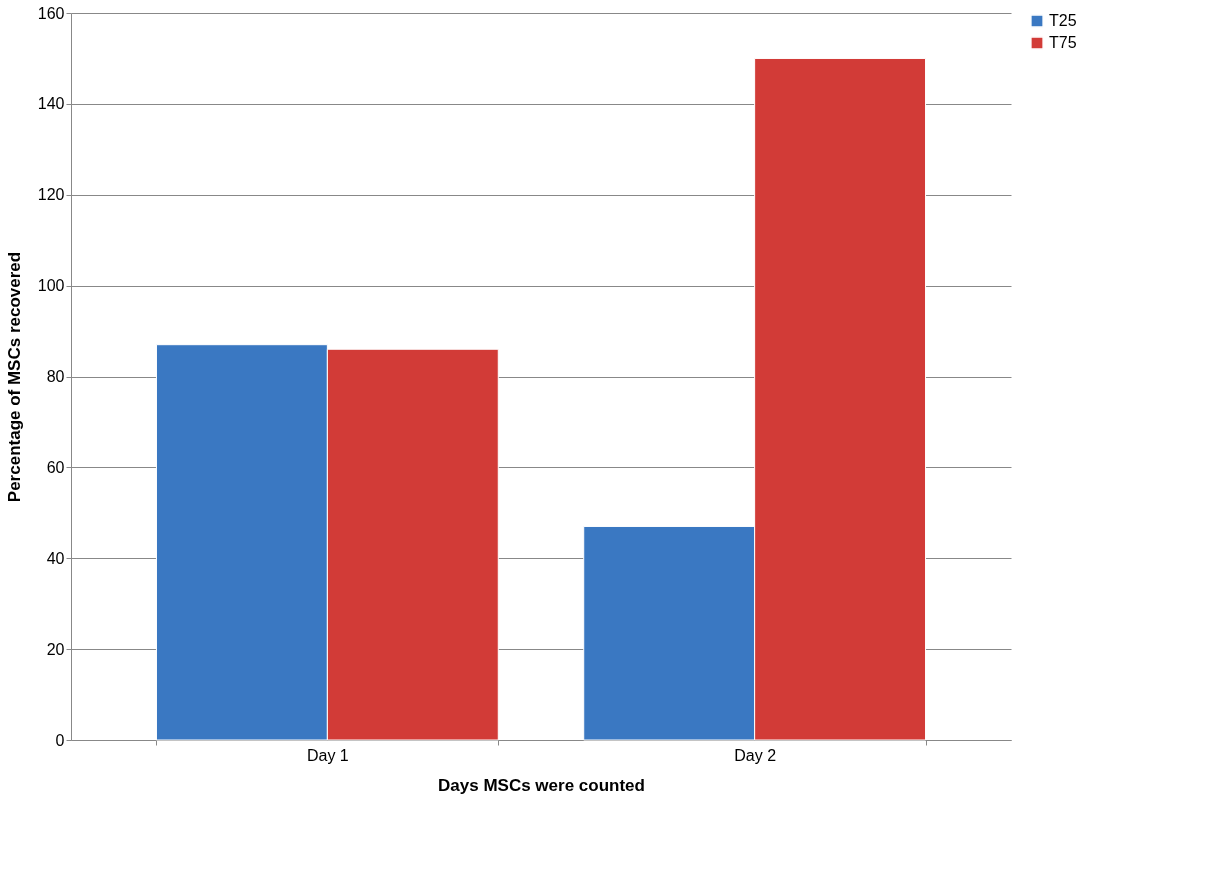  What do you see at coordinates (55, 649) in the screenshot?
I see `y-tick-label: 20` at bounding box center [55, 649].